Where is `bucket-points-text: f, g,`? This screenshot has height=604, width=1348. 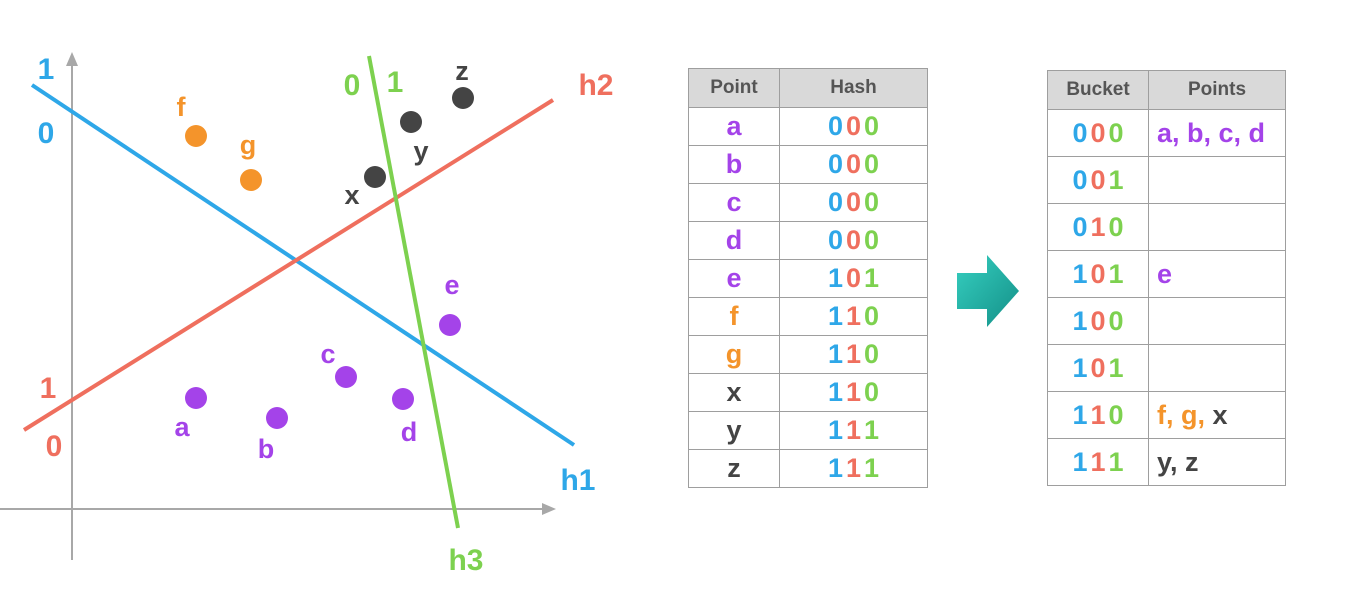 bucket-points-text: f, g, is located at coordinates (1185, 414).